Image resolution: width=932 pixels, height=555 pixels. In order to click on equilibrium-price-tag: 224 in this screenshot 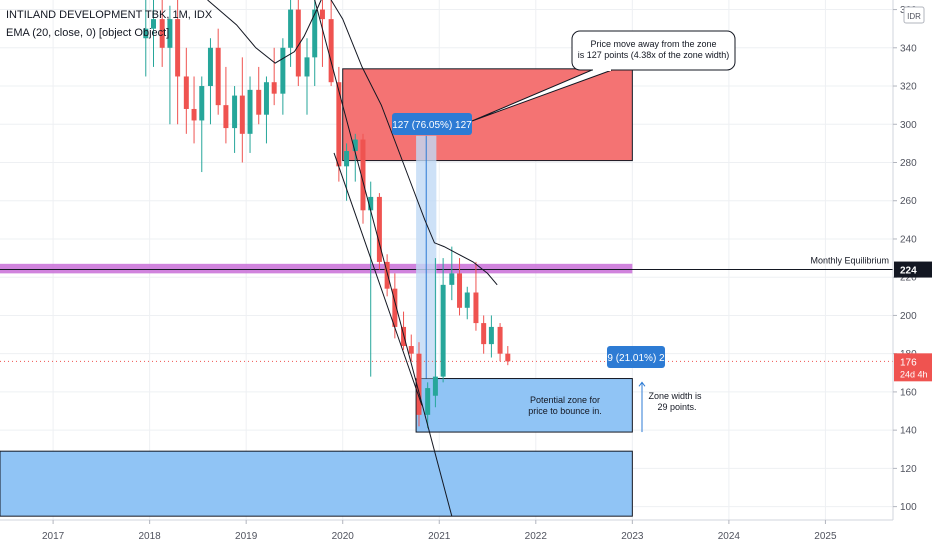, I will do `click(913, 269)`.